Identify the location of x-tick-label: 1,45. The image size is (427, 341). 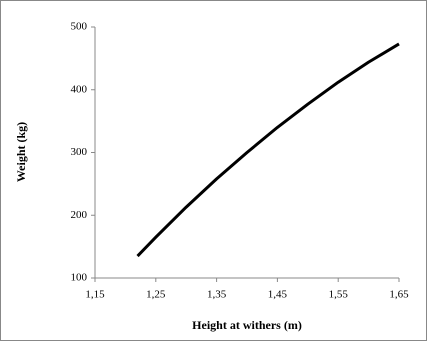
(278, 295).